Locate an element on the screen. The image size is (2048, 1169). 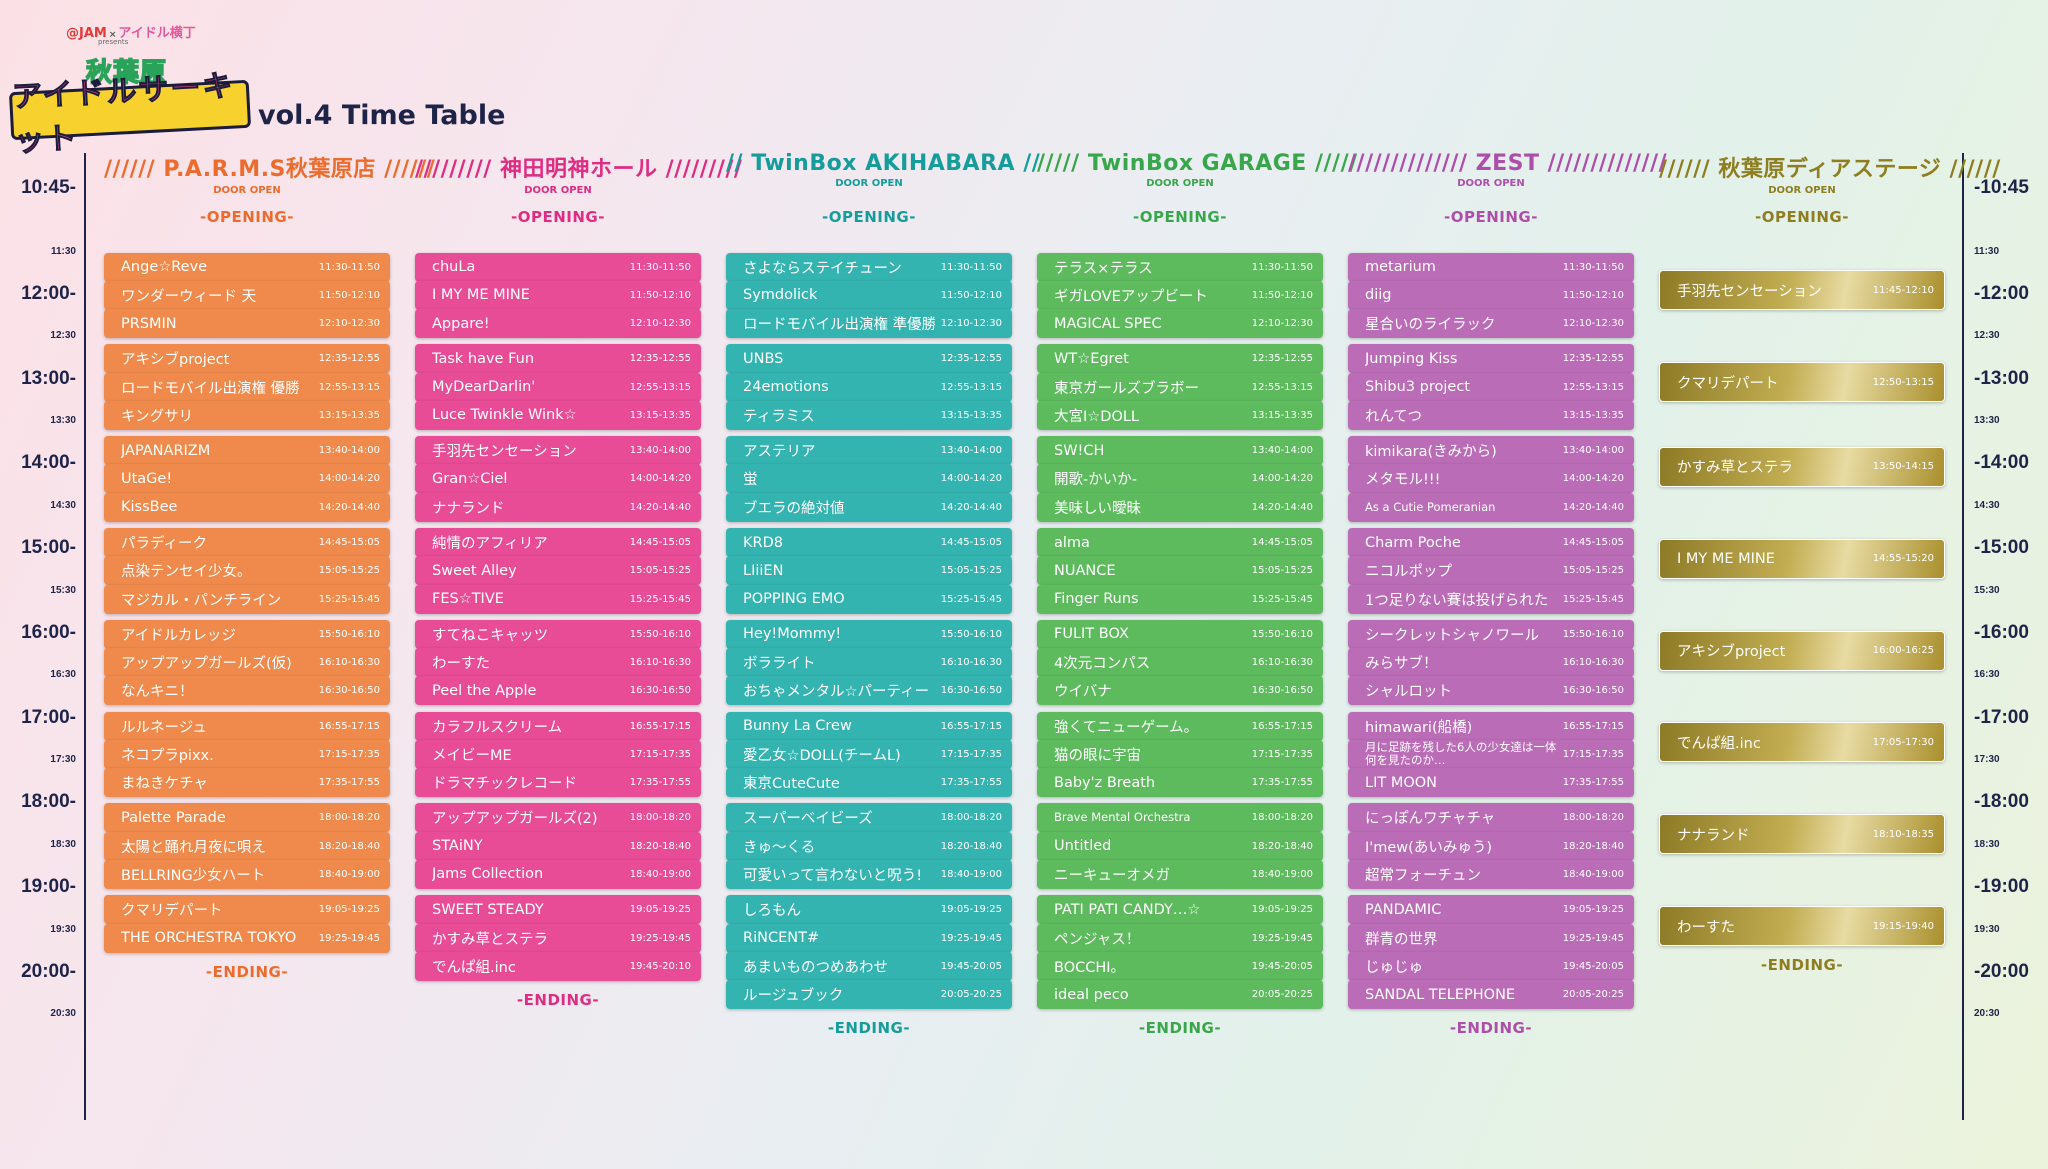
act-name: Symdolick is located at coordinates (780, 295).